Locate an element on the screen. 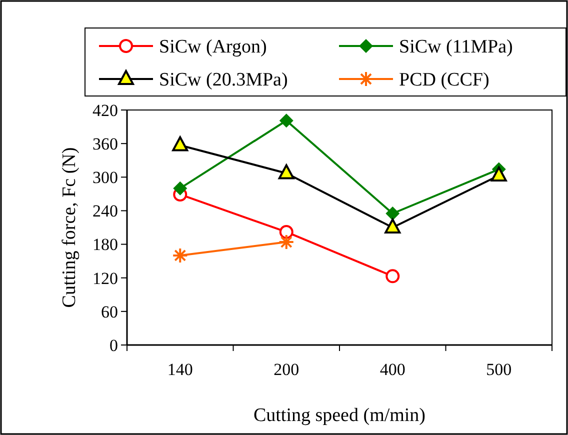 Image resolution: width=568 pixels, height=435 pixels. x-tick-label: 200 is located at coordinates (287, 369).